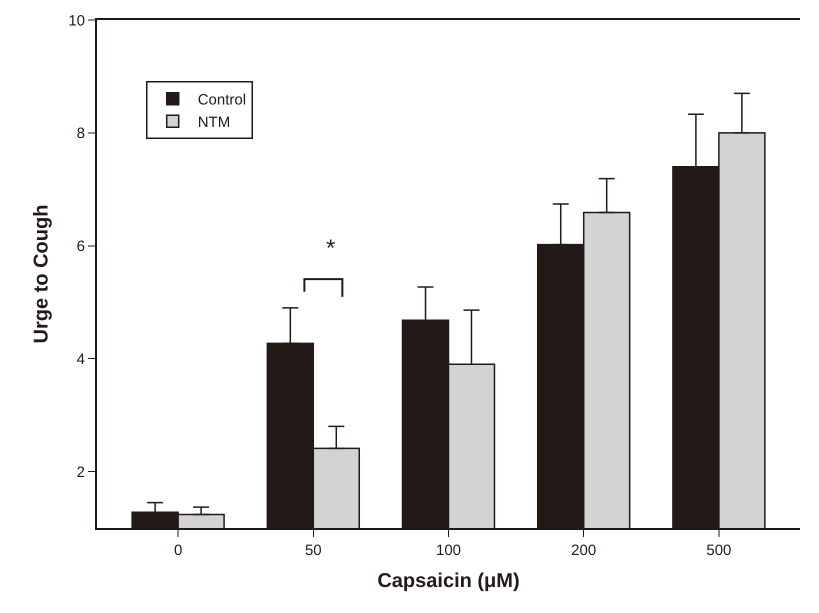 The image size is (819, 613). What do you see at coordinates (331, 248) in the screenshot?
I see `annotation: *` at bounding box center [331, 248].